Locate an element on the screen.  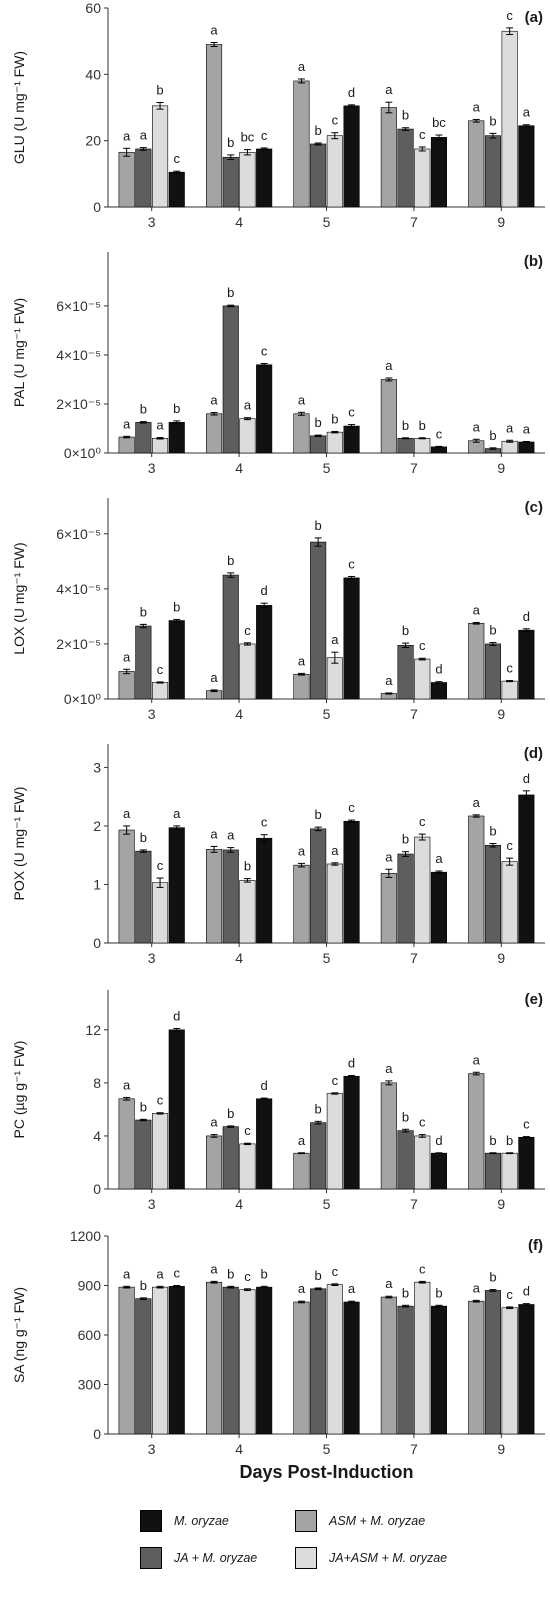
significance-letter: bc is located at coordinates (248, 137).